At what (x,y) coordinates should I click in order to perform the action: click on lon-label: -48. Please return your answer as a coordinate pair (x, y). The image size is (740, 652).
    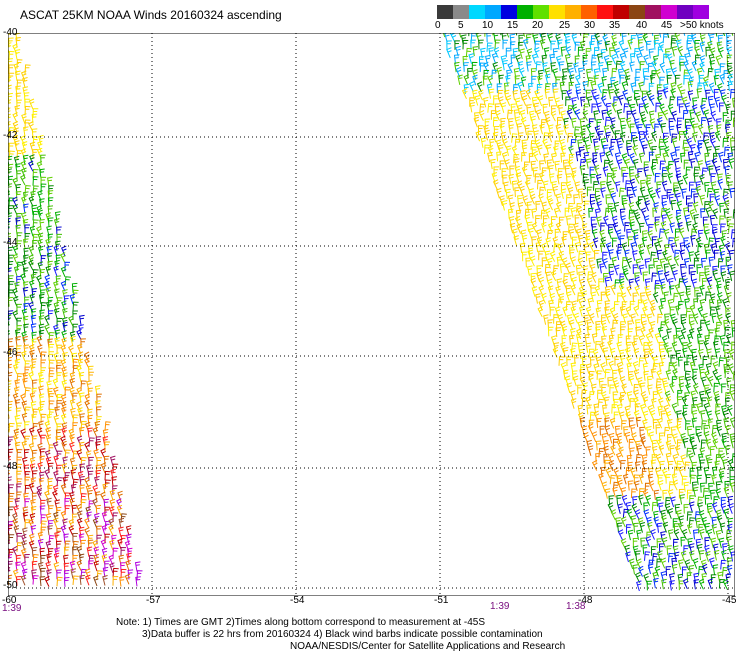
    Looking at the image, I should click on (585, 600).